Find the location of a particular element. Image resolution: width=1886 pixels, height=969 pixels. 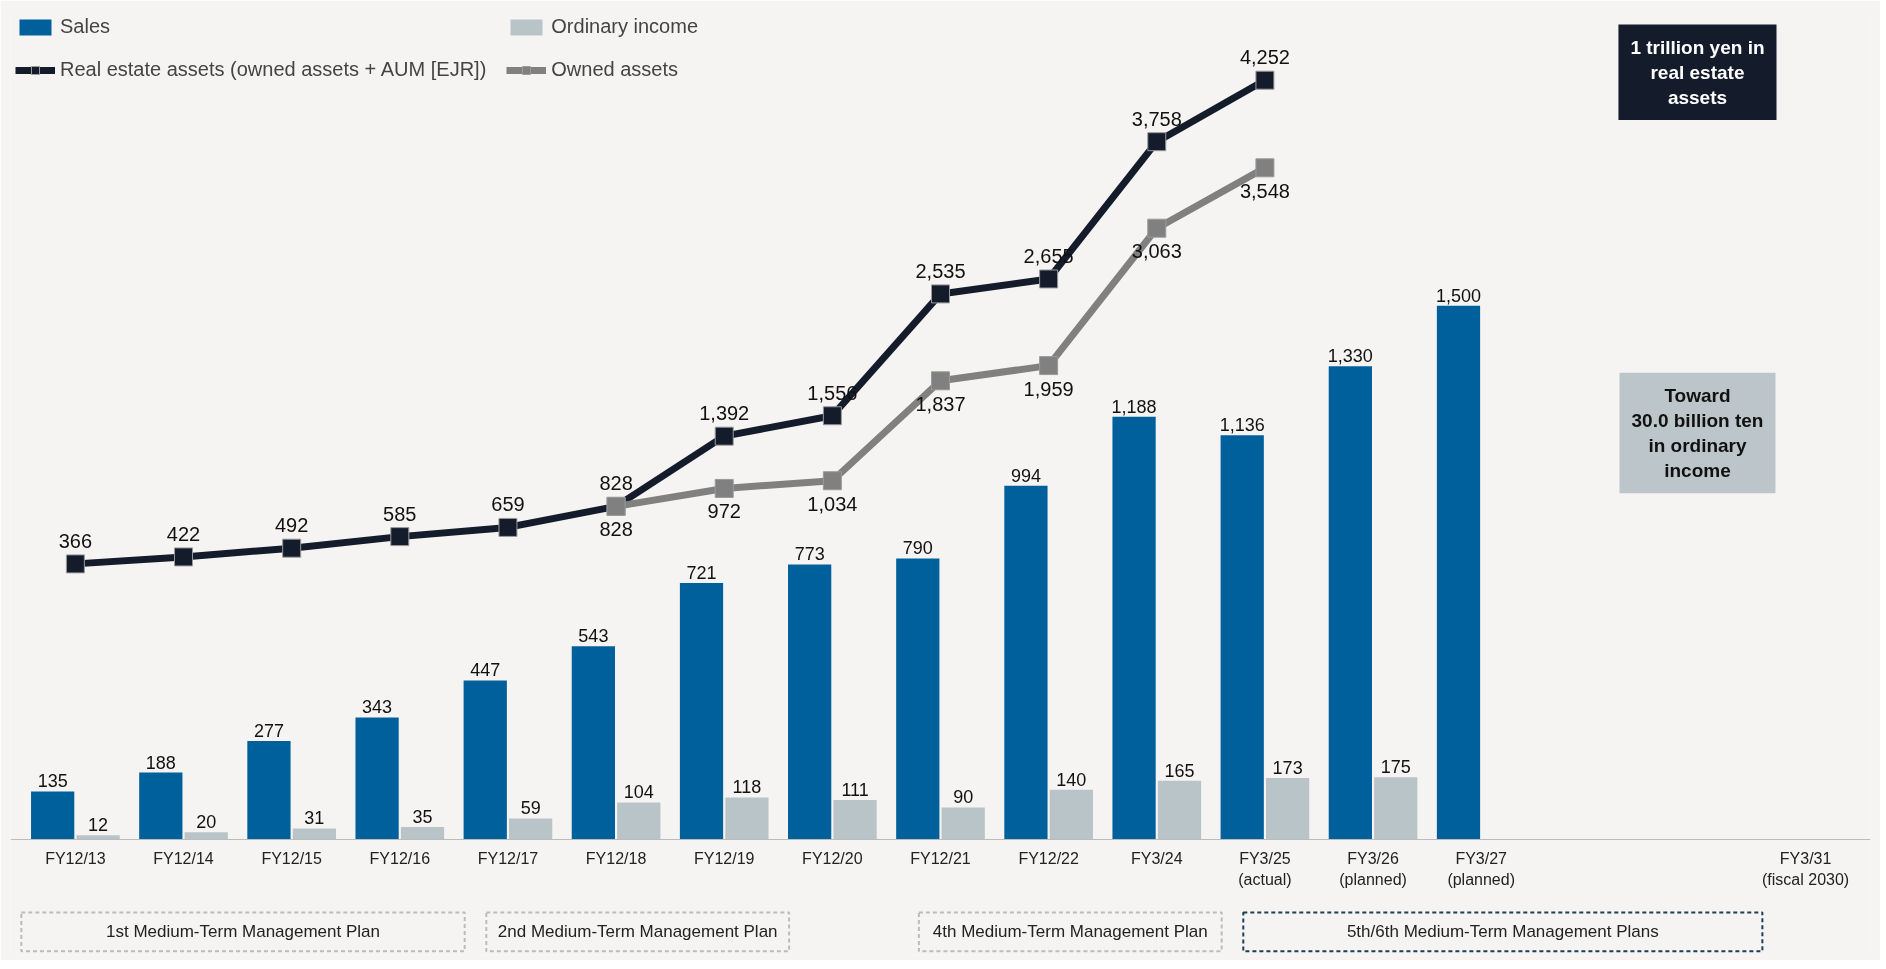

data-label: 175 is located at coordinates (1395, 767).